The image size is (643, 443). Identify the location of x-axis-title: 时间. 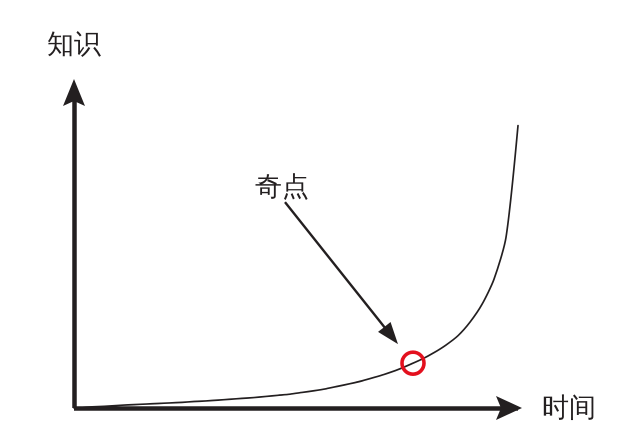
(569, 408).